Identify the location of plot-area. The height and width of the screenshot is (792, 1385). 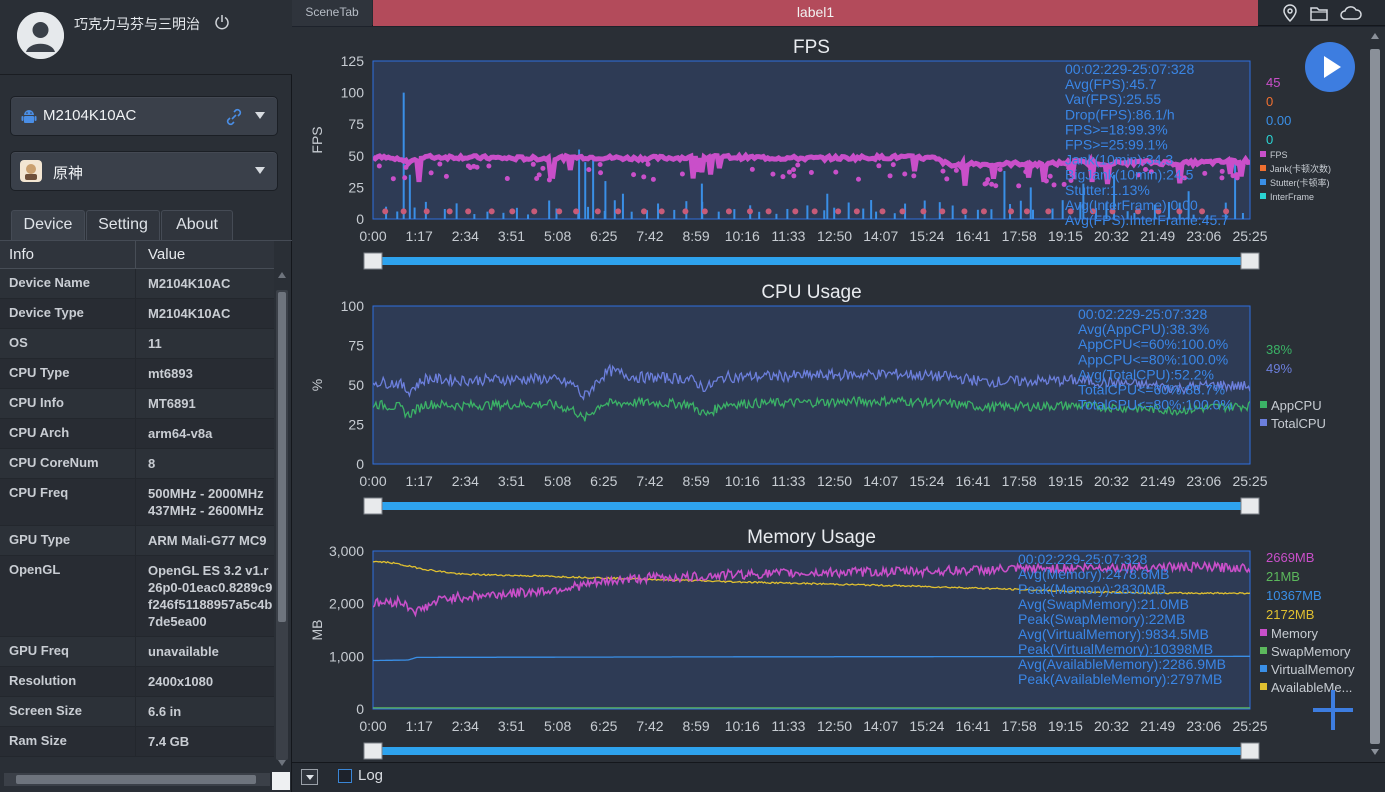
(811, 385).